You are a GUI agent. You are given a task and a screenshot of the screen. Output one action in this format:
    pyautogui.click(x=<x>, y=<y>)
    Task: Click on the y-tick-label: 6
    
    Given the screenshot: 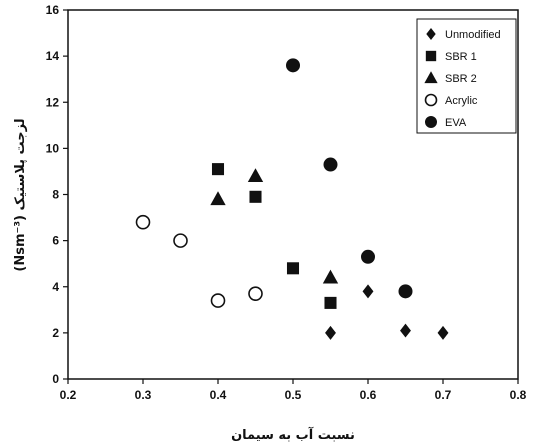 What is the action you would take?
    pyautogui.click(x=55, y=241)
    